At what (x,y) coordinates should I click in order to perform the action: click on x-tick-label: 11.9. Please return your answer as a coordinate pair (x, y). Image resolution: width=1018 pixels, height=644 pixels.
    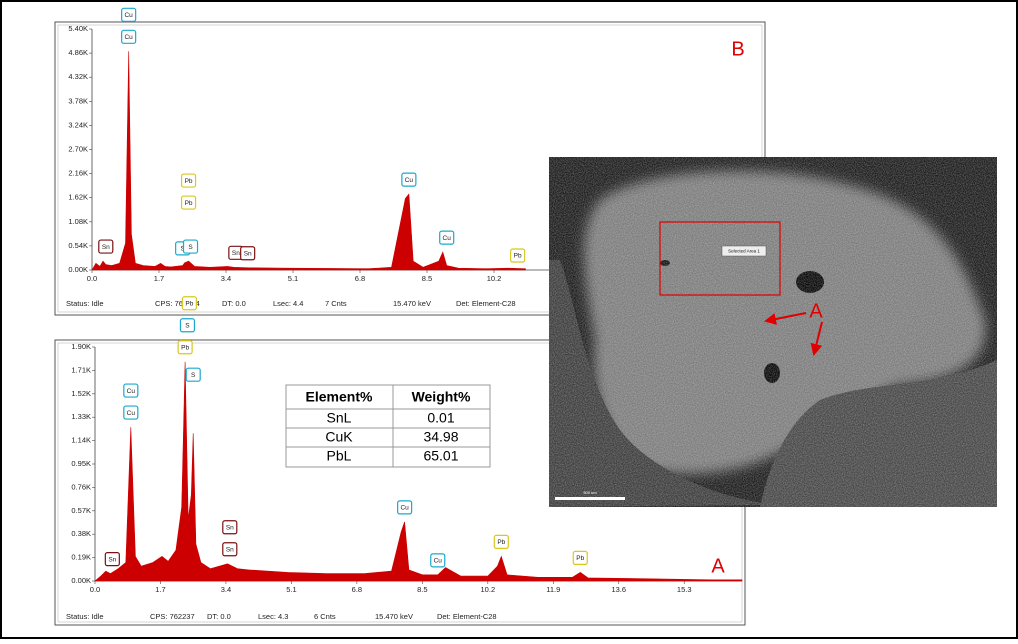
    Looking at the image, I should click on (553, 589).